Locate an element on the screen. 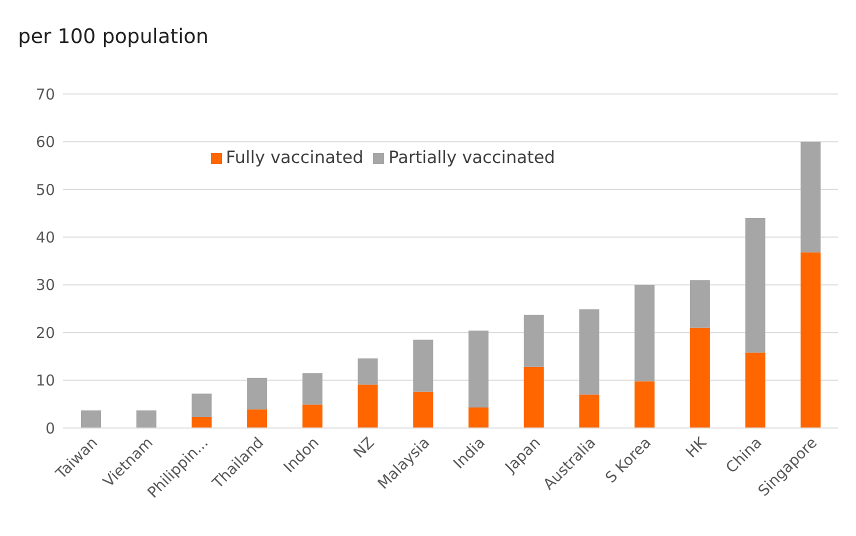  legend-label: Partially vaccinated is located at coordinates (472, 158).